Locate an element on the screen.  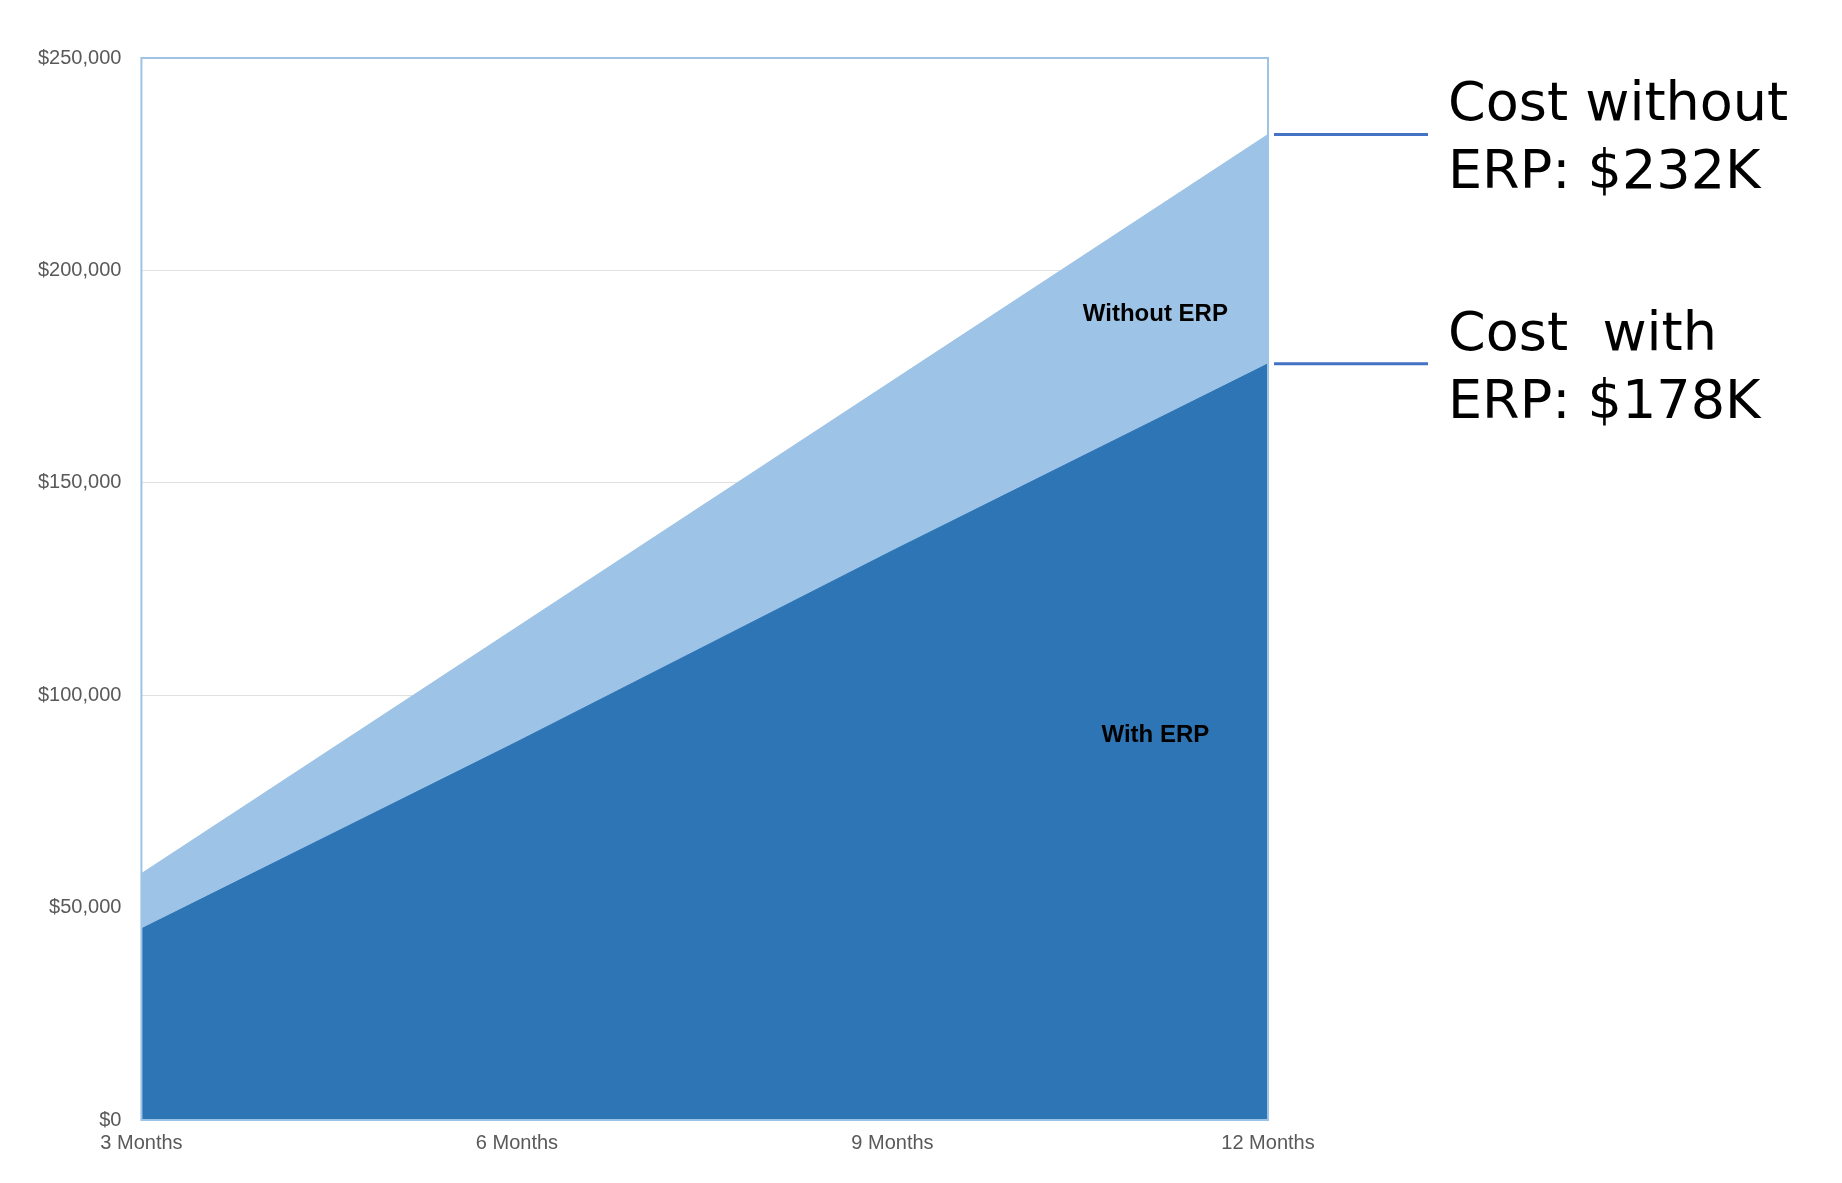
x-tick-label: 3 Months is located at coordinates (141, 1141).